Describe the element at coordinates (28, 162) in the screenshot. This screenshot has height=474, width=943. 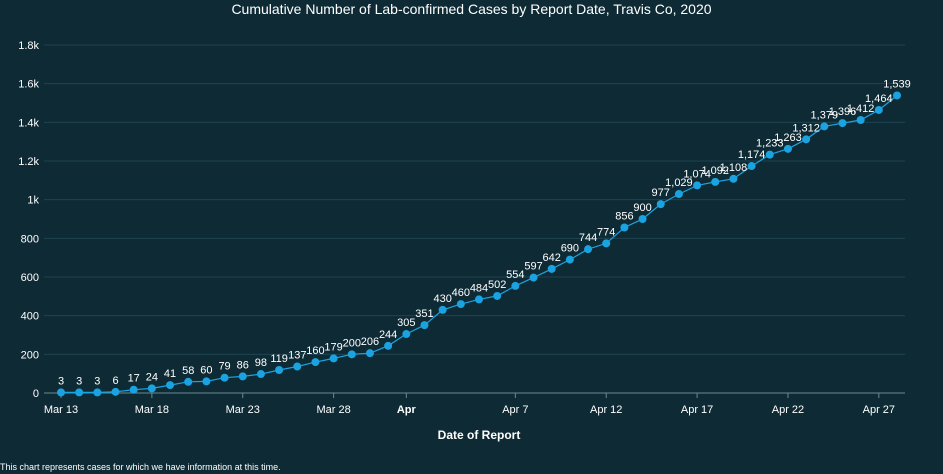
I see `y-tick-label: 1.2k` at that location.